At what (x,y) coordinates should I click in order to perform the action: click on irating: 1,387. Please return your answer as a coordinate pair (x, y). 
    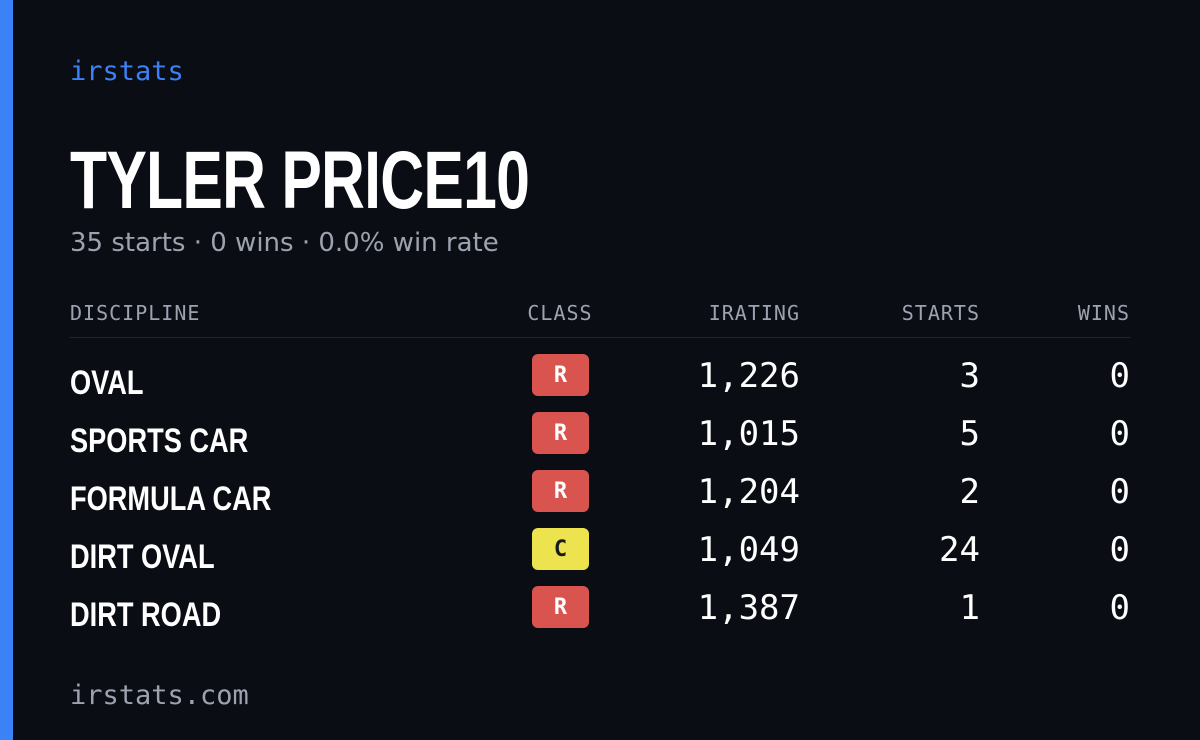
    Looking at the image, I should click on (748, 608).